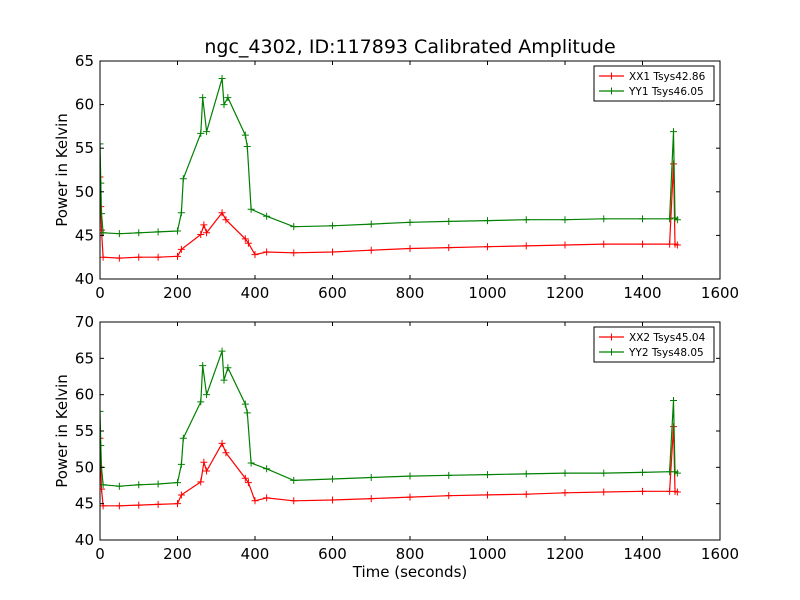 This screenshot has width=800, height=600. I want to click on x-tick-label: 1600, so click(720, 554).